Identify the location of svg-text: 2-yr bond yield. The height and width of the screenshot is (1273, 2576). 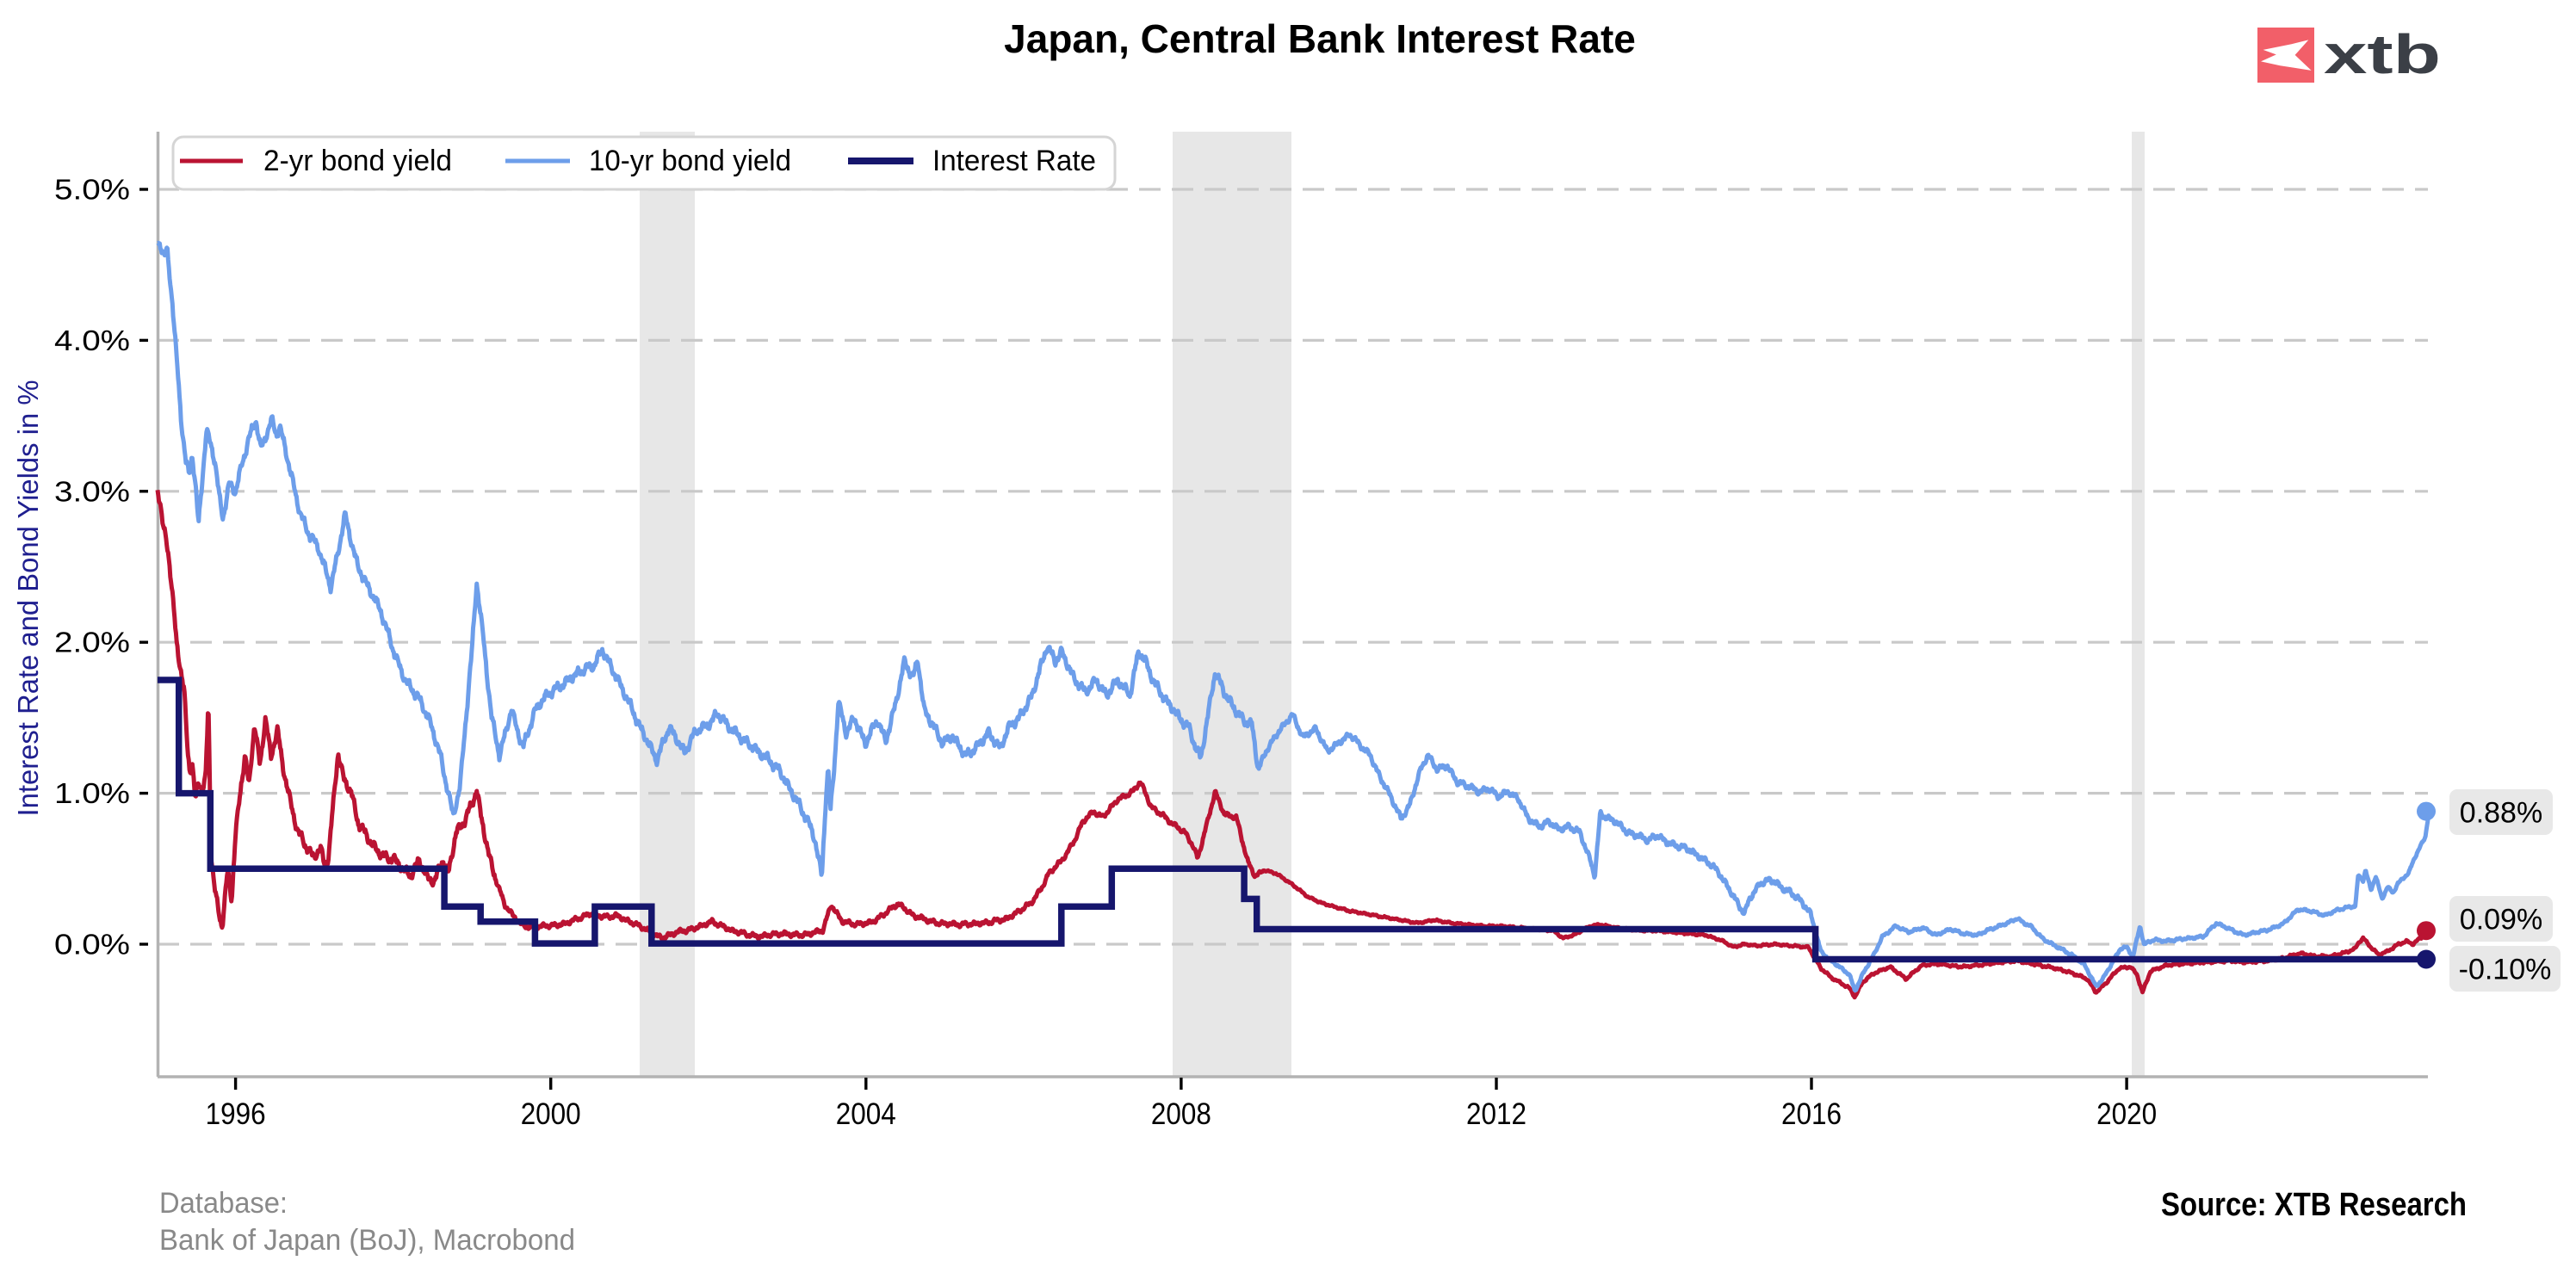
(358, 161).